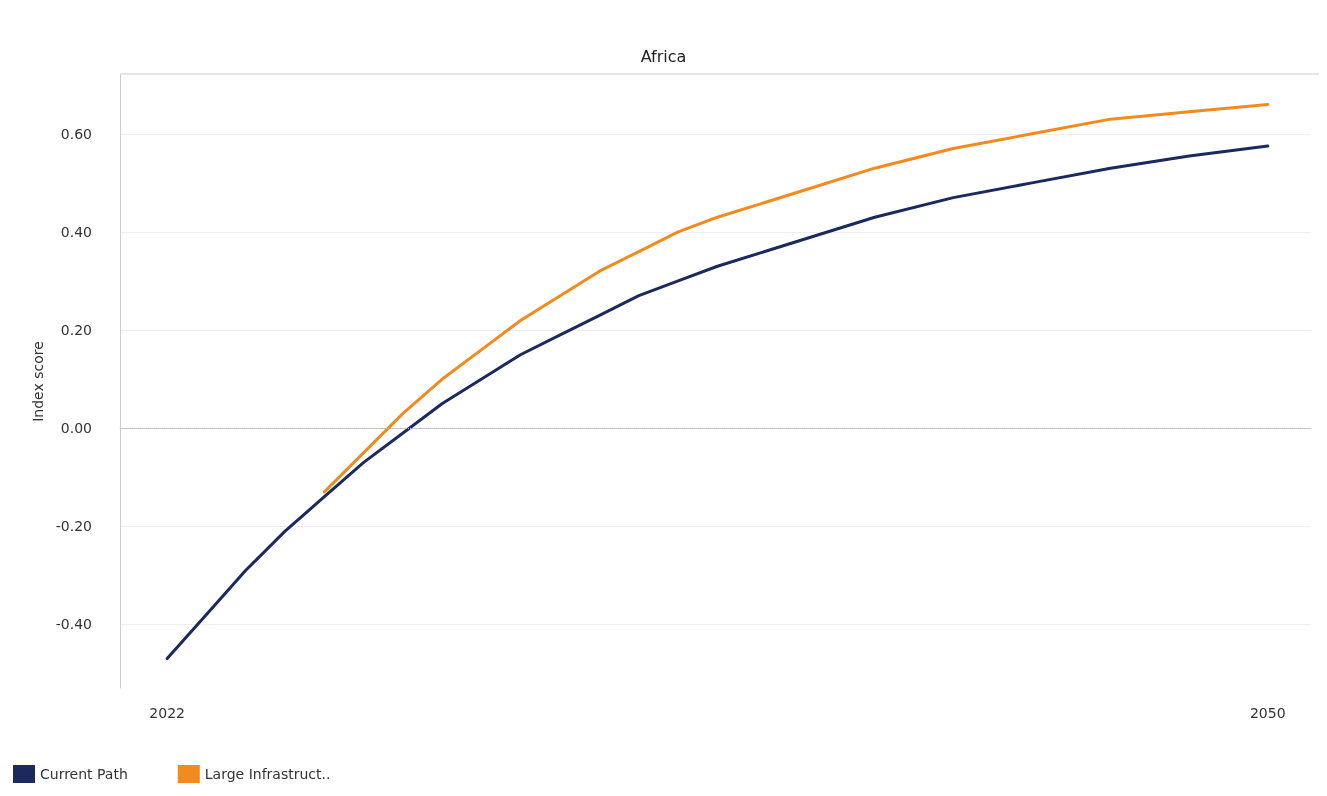 This screenshot has width=1327, height=796. What do you see at coordinates (1267, 713) in the screenshot?
I see `x-tick-label: 2050` at bounding box center [1267, 713].